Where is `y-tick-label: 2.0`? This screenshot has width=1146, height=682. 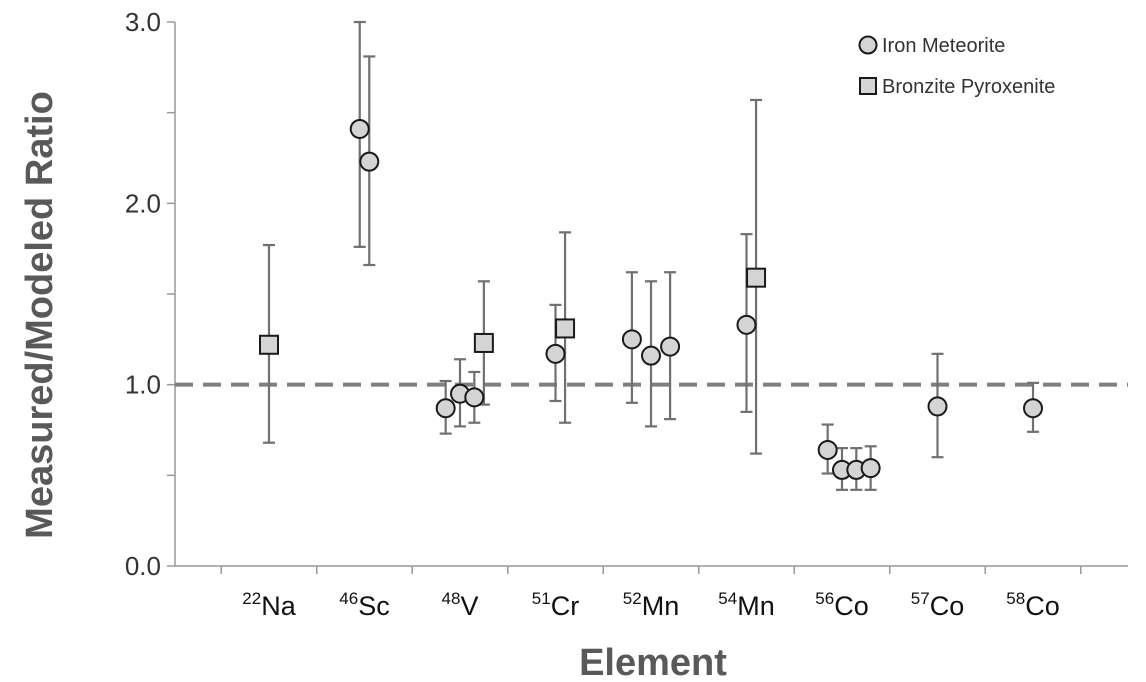 y-tick-label: 2.0 is located at coordinates (143, 203).